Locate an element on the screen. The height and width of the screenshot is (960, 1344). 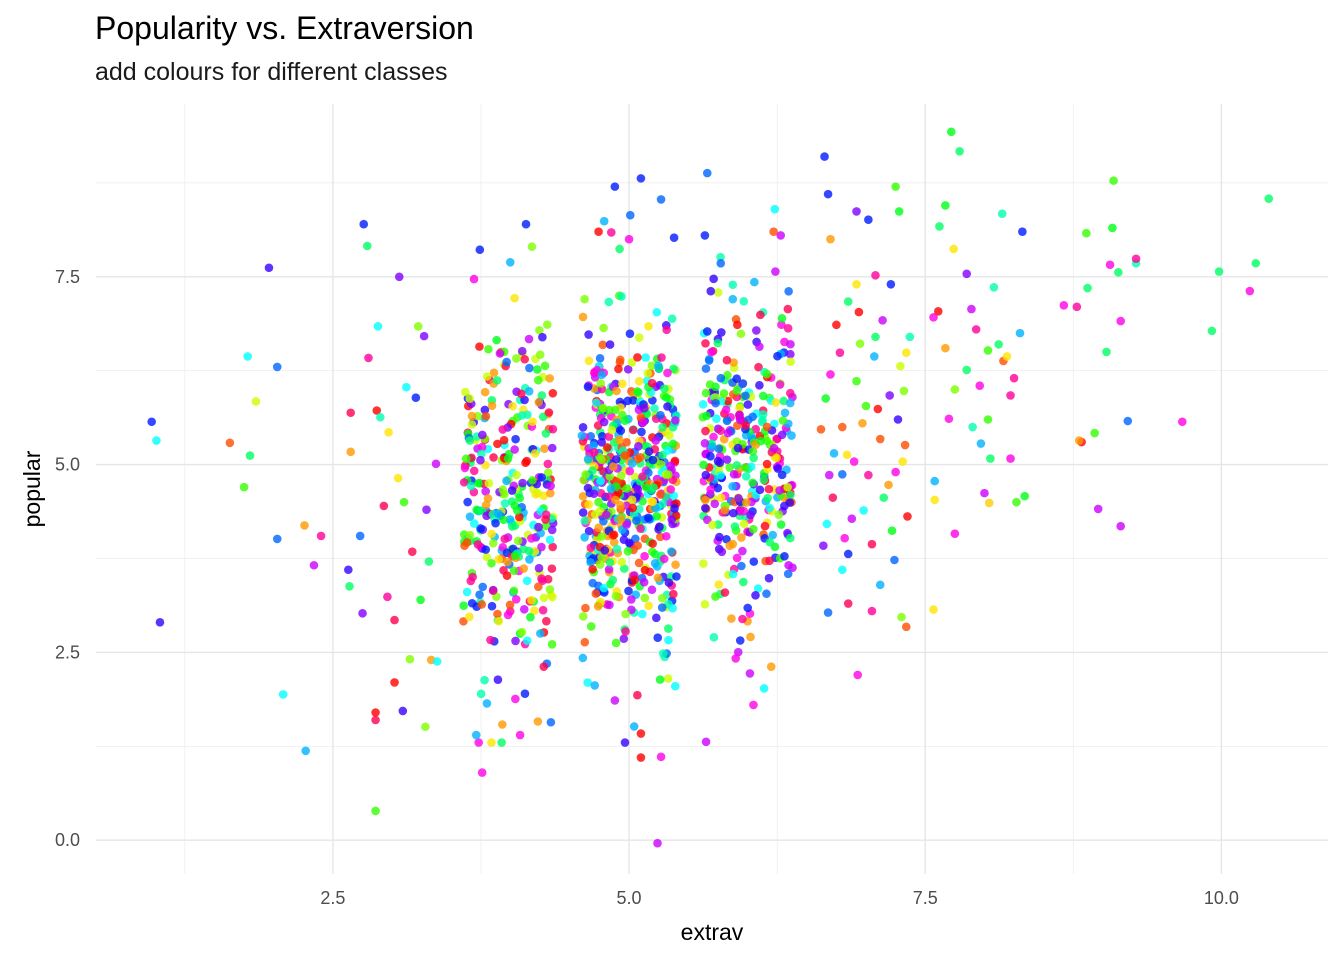
x-tick-label: 5.0 is located at coordinates (629, 898).